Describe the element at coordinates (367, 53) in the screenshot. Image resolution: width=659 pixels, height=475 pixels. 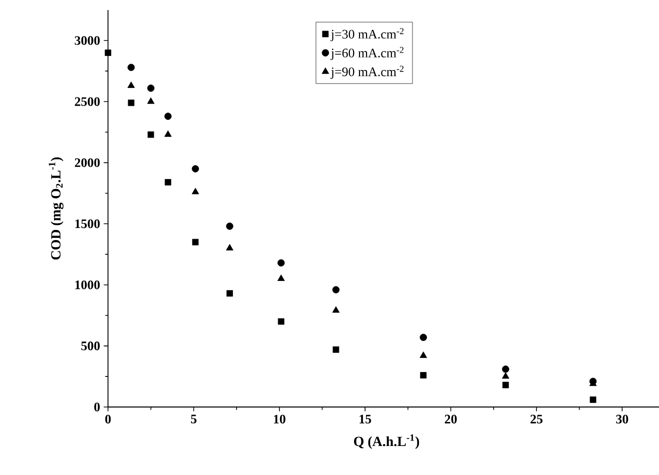
I see `legend-label: j=60 mA.cm$^{-2}$` at that location.